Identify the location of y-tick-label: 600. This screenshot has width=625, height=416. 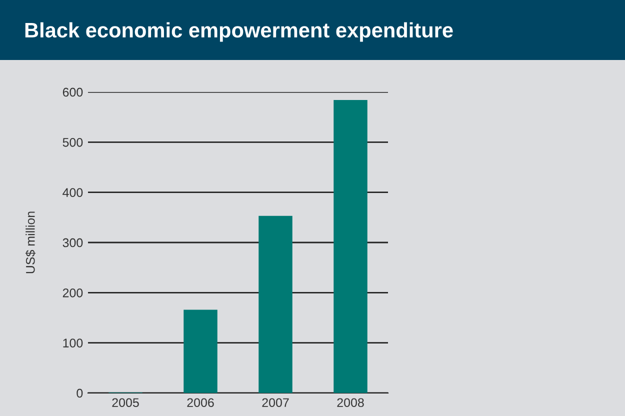
(72, 92).